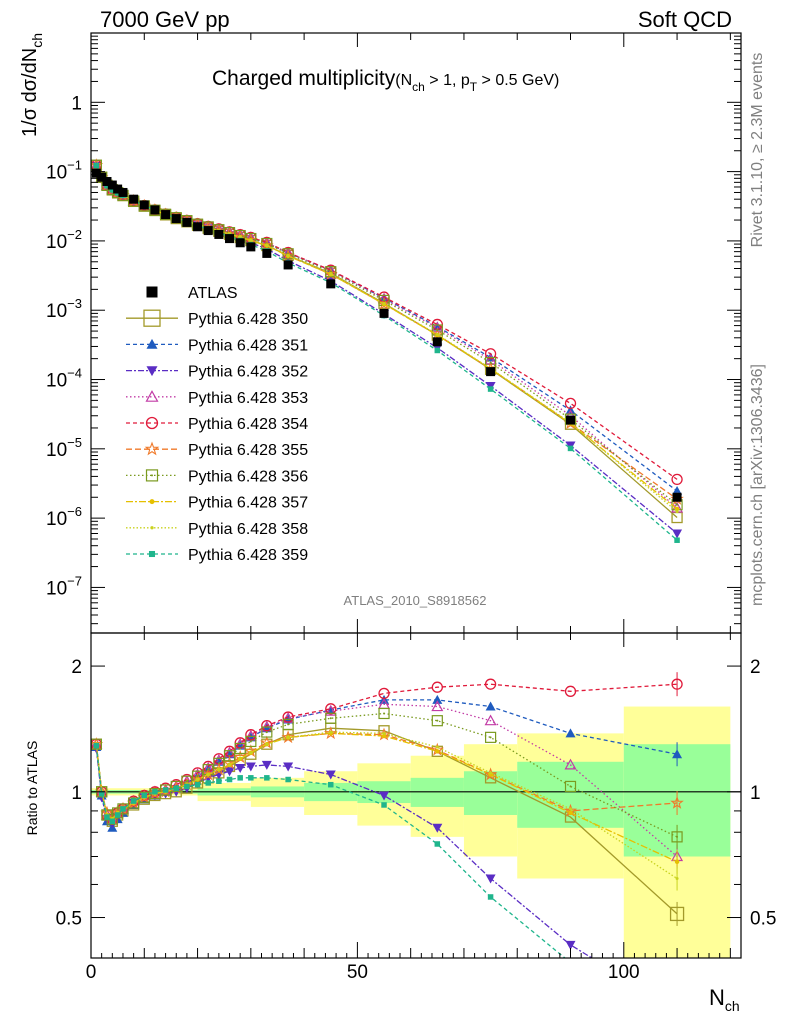  What do you see at coordinates (518, 80) in the screenshot?
I see `plot-title-cut-close: > 0.5 GeV)` at bounding box center [518, 80].